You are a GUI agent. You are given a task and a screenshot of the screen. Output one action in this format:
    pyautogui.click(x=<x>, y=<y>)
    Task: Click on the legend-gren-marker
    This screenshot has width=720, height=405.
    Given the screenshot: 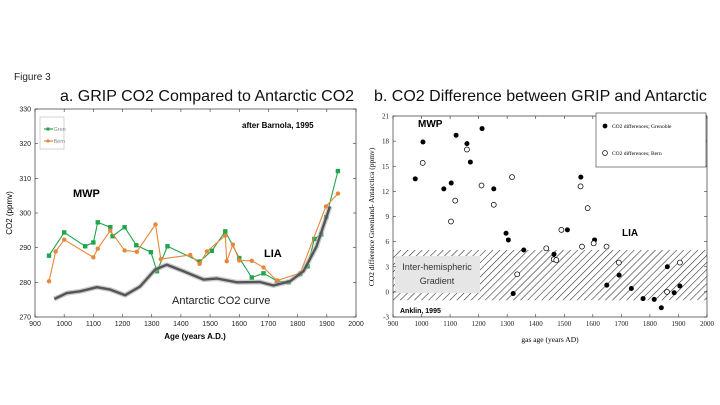 What is the action you would take?
    pyautogui.click(x=48, y=129)
    